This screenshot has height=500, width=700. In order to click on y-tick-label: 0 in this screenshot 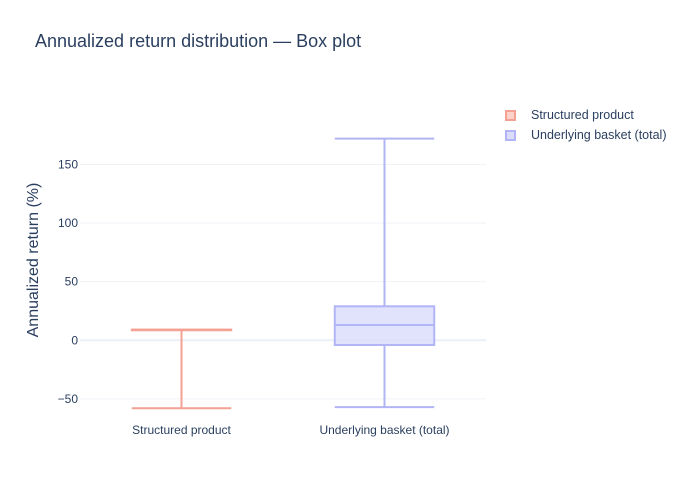, I will do `click(74, 340)`.